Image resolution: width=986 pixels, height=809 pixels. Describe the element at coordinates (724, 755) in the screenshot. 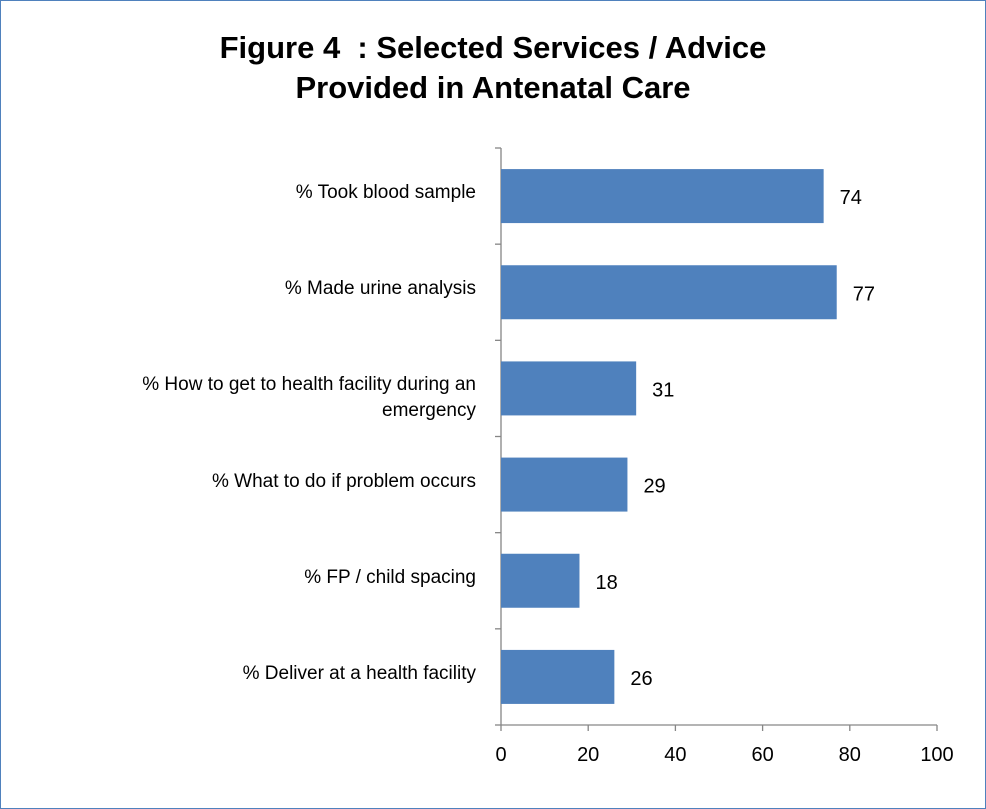

I see `chart-x-tick-labels: 0 20 40 60 80 100` at that location.